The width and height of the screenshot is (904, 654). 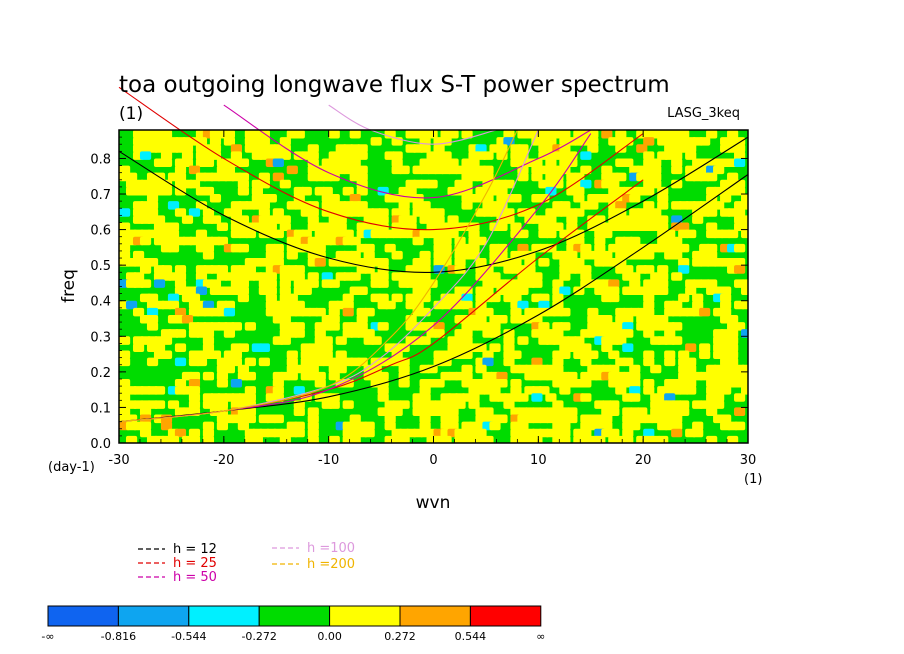 What do you see at coordinates (100, 373) in the screenshot?
I see `y-tick-label: 0.2` at bounding box center [100, 373].